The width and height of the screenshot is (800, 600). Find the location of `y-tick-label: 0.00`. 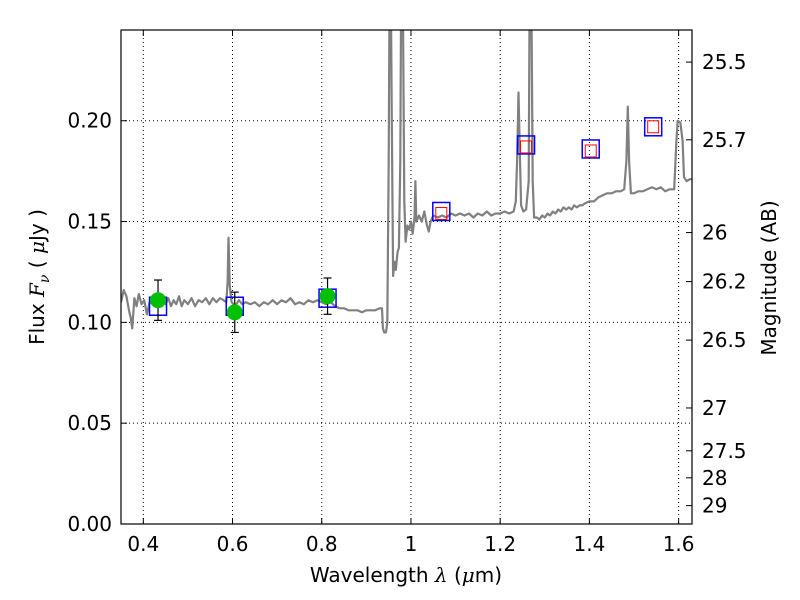

y-tick-label: 0.00 is located at coordinates (89, 524).